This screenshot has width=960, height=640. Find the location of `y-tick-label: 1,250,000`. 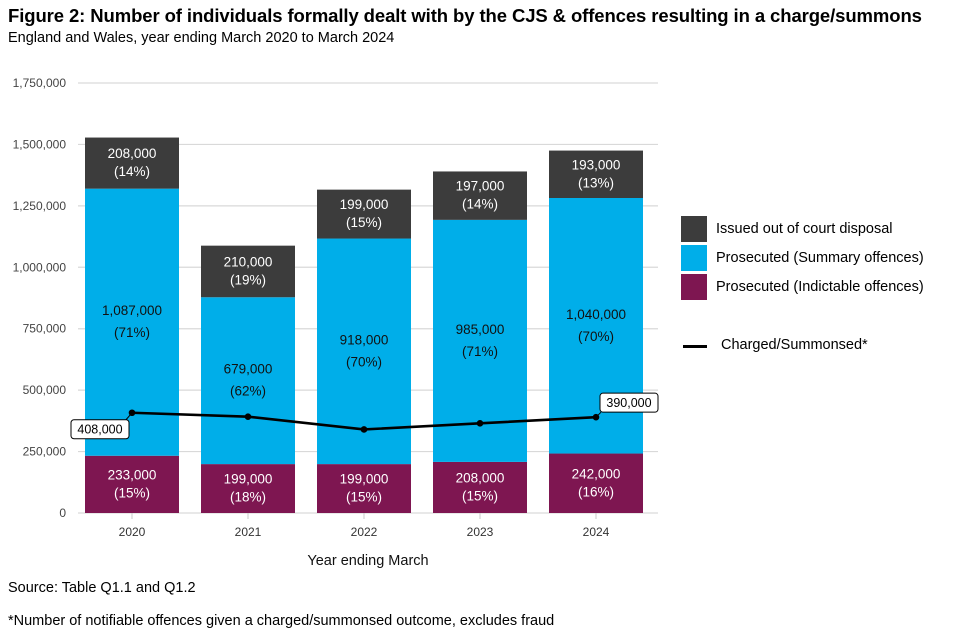

y-tick-label: 1,250,000 is located at coordinates (40, 206).